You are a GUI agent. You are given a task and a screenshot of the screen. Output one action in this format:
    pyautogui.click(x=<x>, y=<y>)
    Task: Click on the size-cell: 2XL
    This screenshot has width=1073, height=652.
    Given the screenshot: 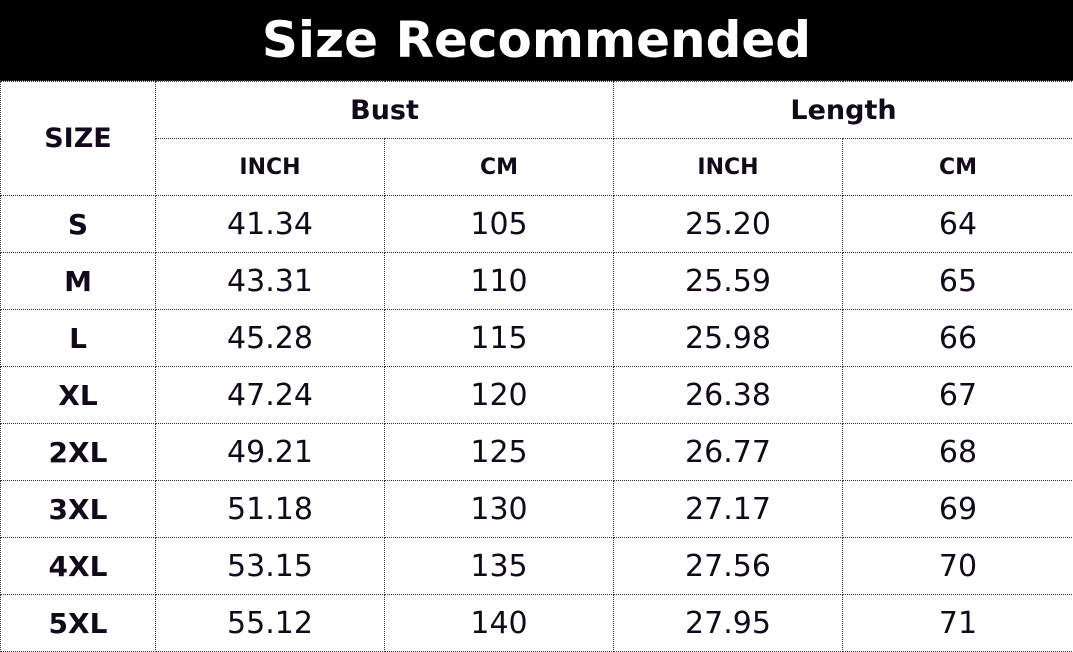 What is the action you would take?
    pyautogui.click(x=78, y=452)
    